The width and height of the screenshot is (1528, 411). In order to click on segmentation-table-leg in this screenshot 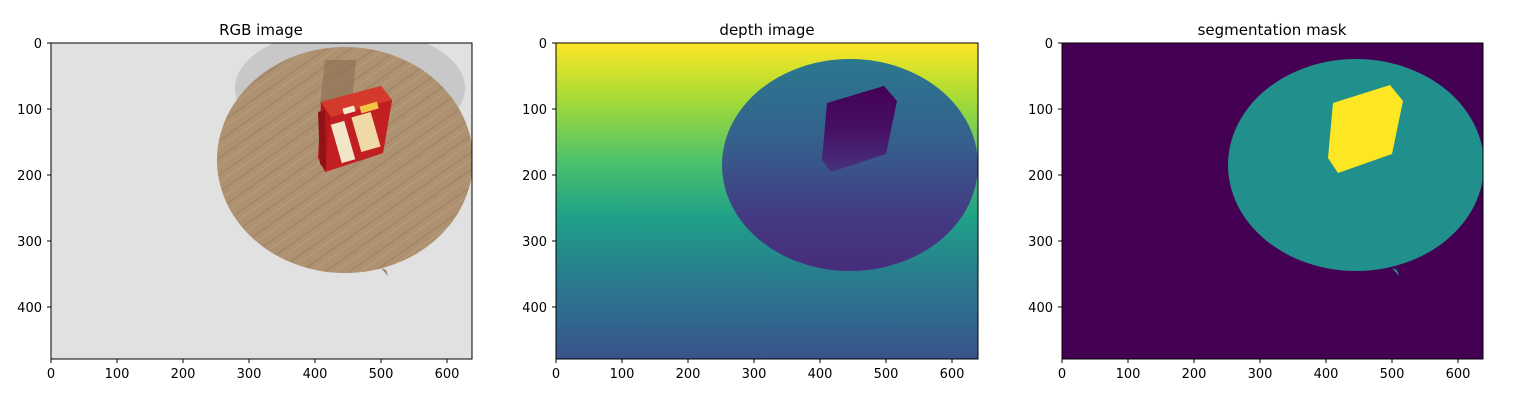, I will do `click(1395, 272)`.